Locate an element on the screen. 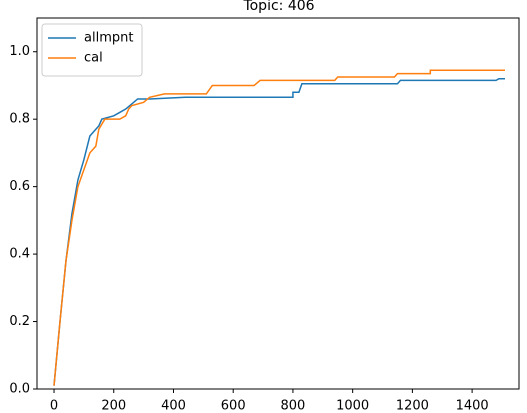 Image resolution: width=527 pixels, height=413 pixels. x-tick-label: 400 is located at coordinates (173, 406).